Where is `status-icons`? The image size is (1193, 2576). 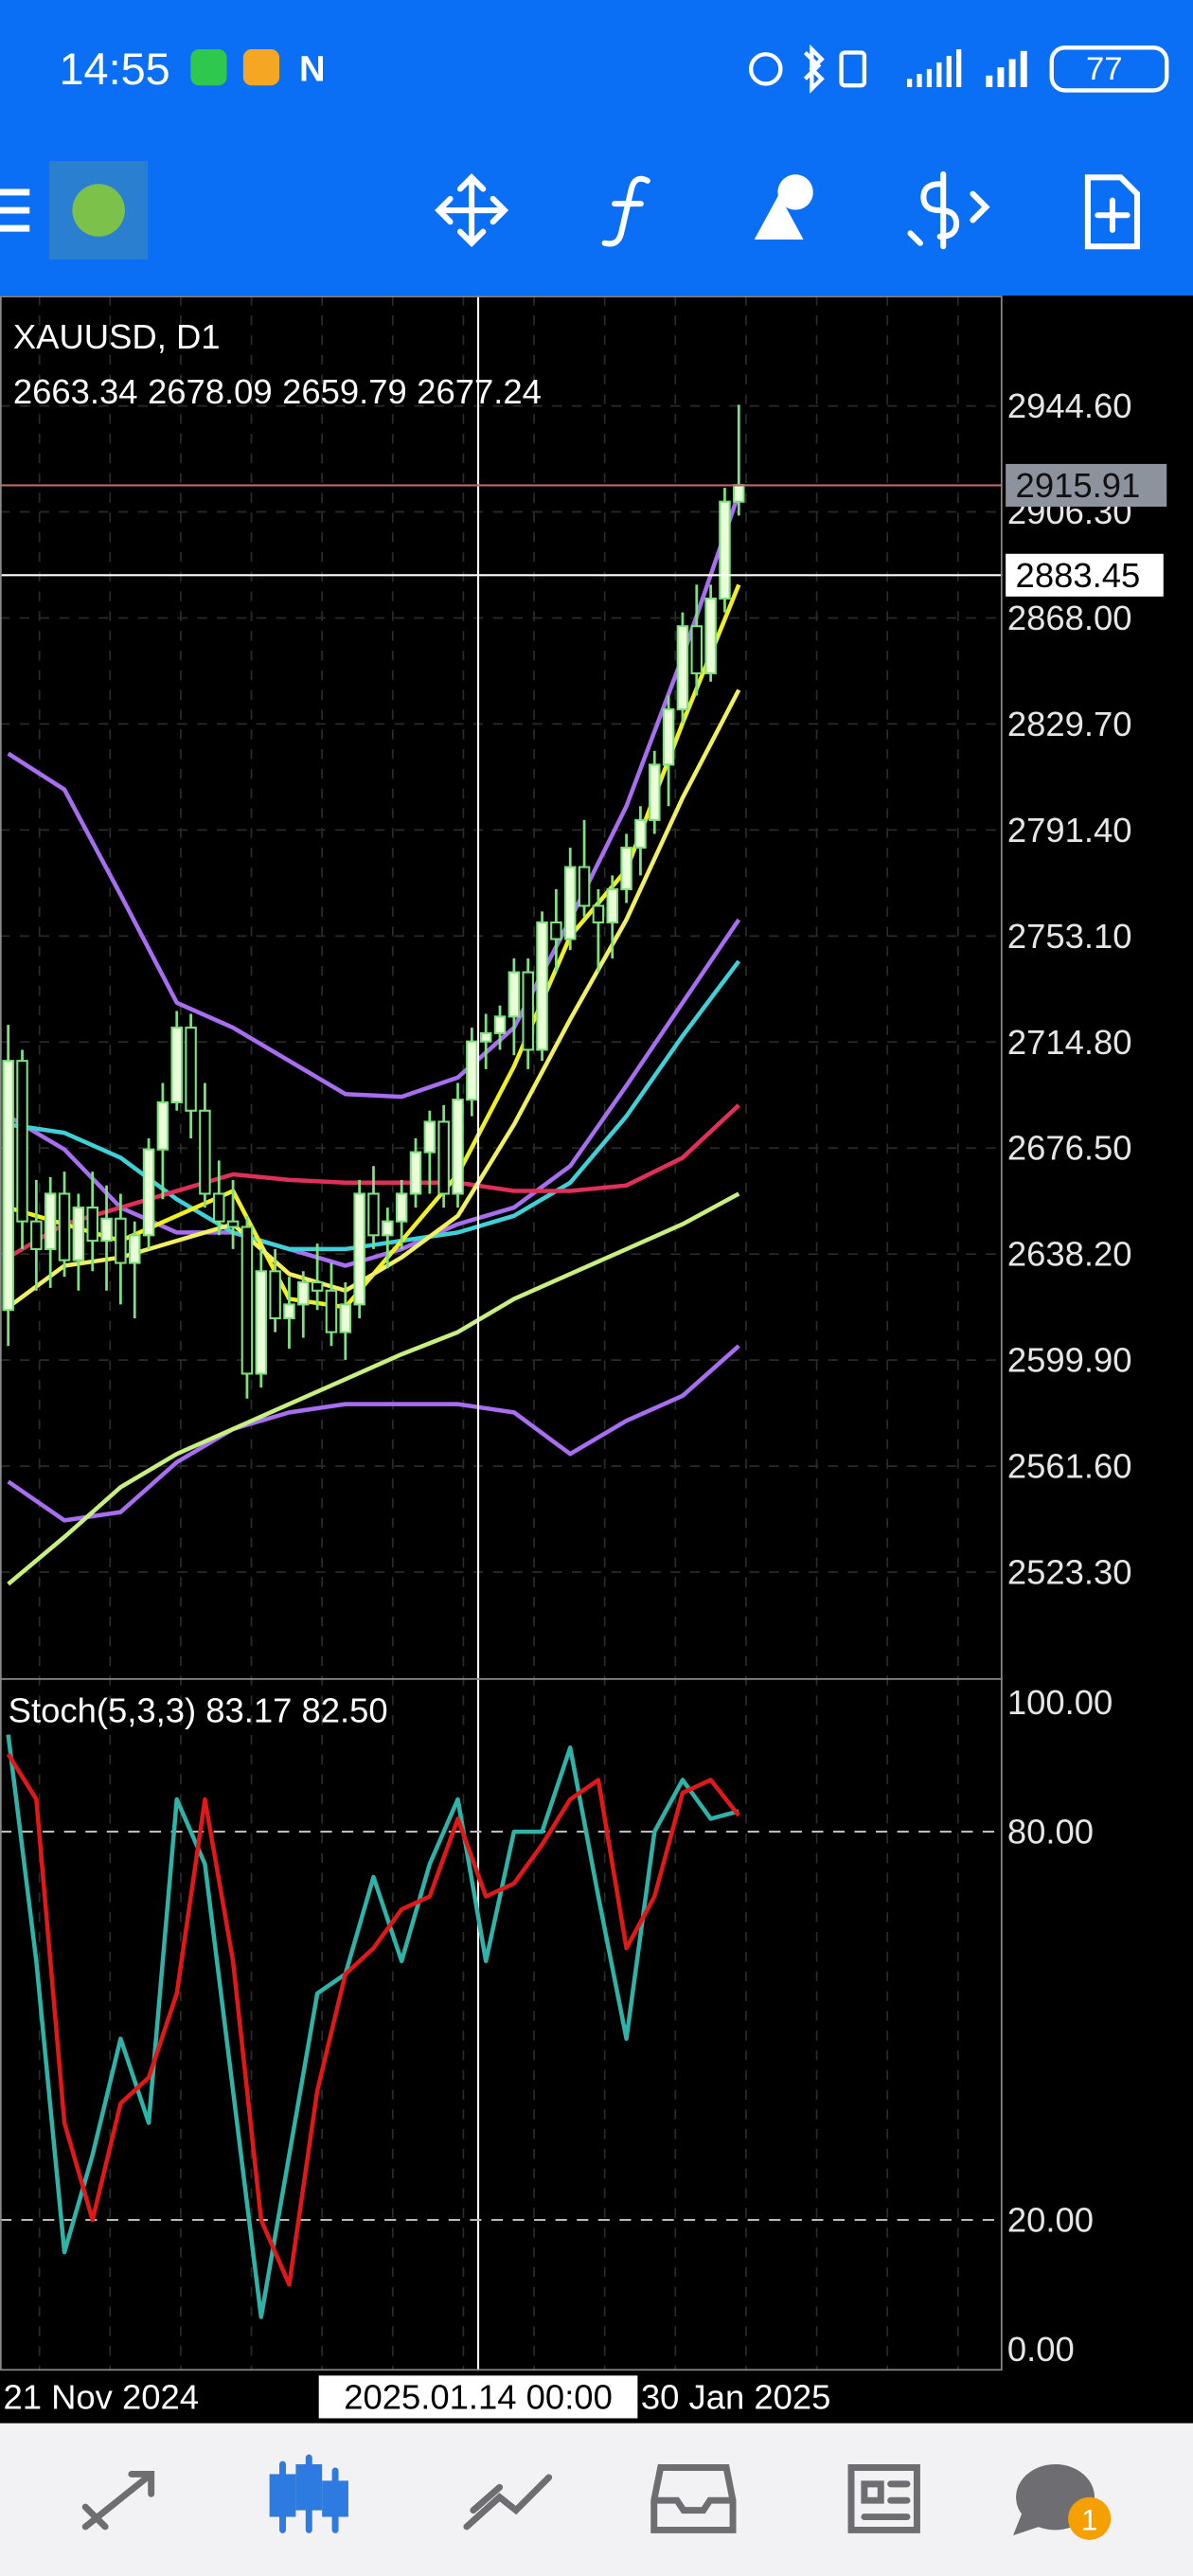 status-icons is located at coordinates (807, 69).